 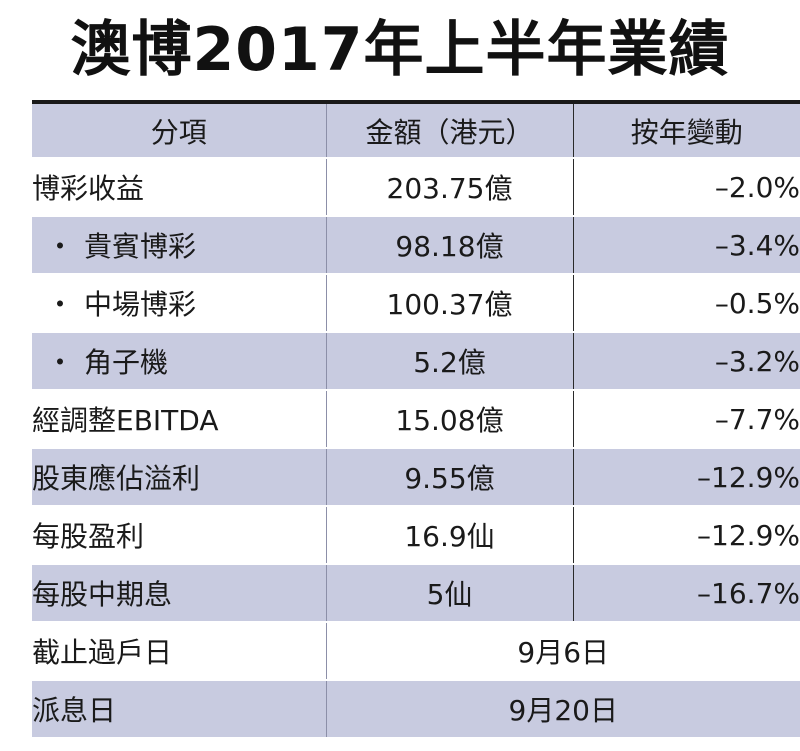 What do you see at coordinates (126, 362) in the screenshot?
I see `row-label-text: 角子機` at bounding box center [126, 362].